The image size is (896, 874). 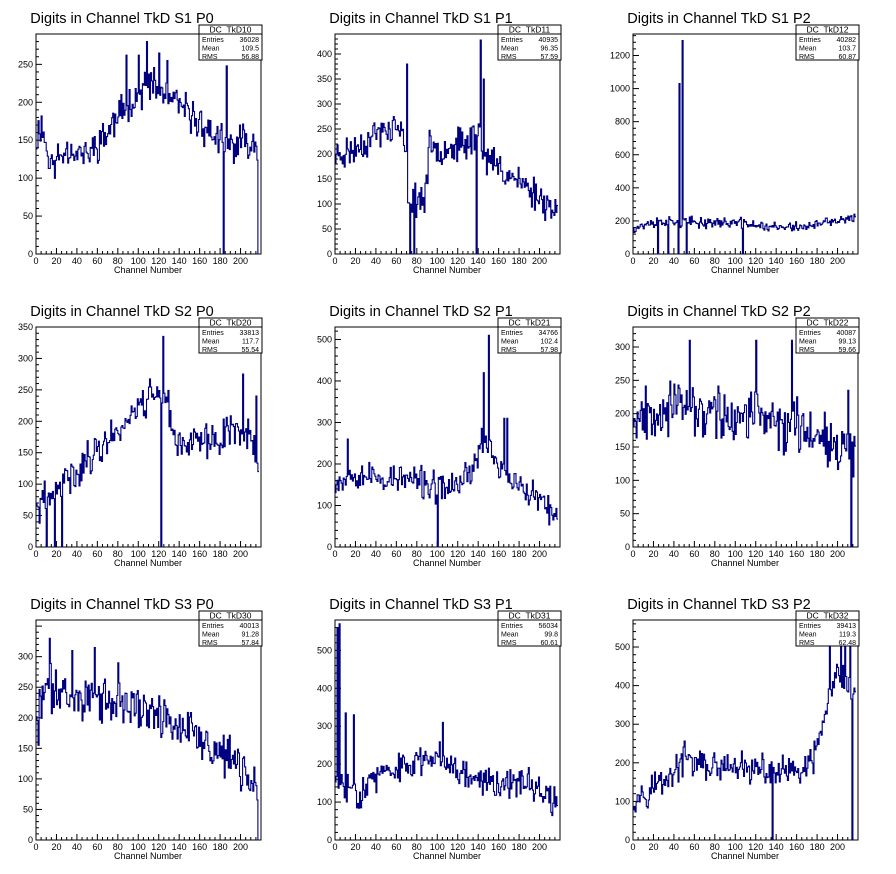 What do you see at coordinates (549, 342) in the screenshot?
I see `stats-value-mean: 102.4` at bounding box center [549, 342].